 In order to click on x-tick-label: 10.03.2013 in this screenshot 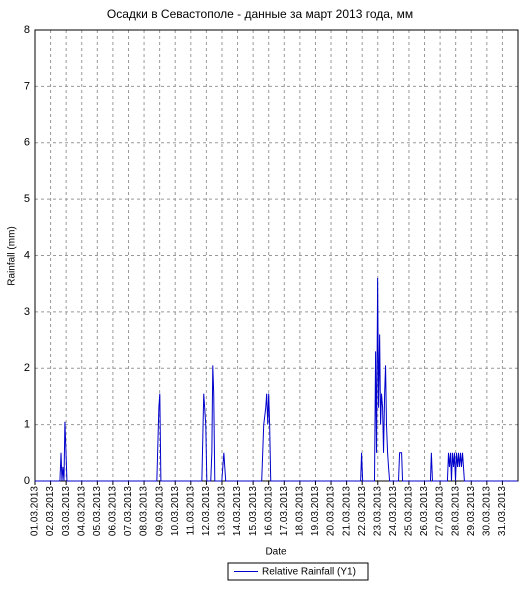, I will do `click(175, 511)`.